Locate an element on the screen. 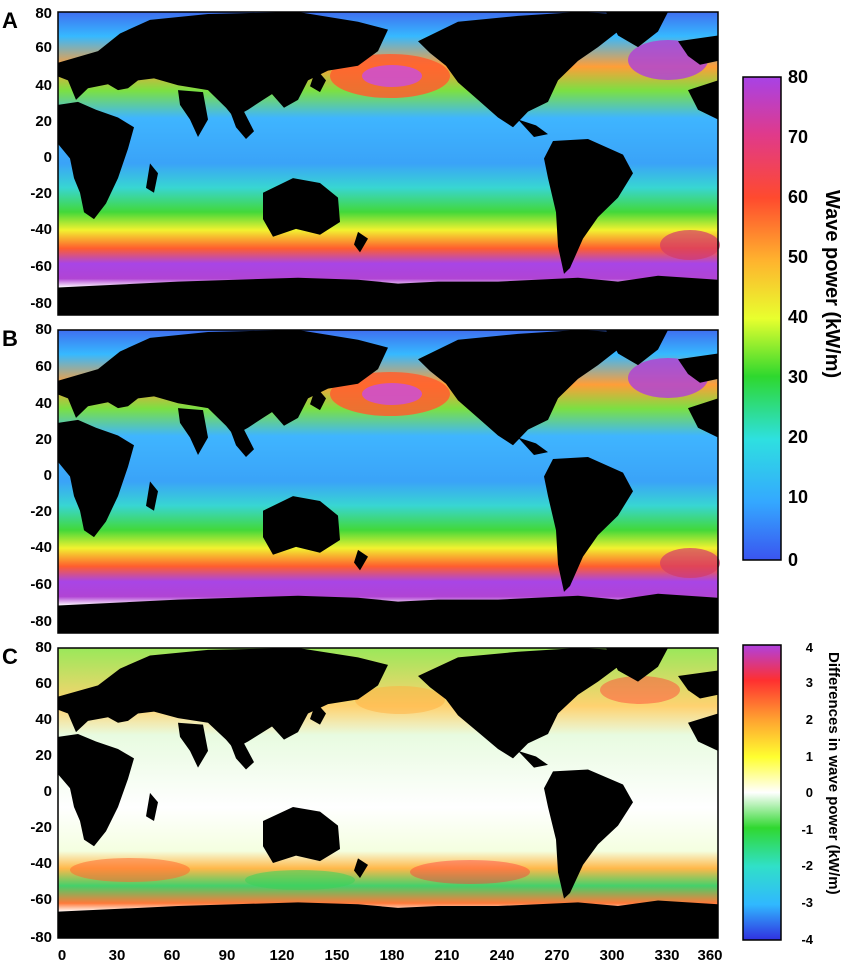 The image size is (847, 967). svg-text: 90 is located at coordinates (227, 955).